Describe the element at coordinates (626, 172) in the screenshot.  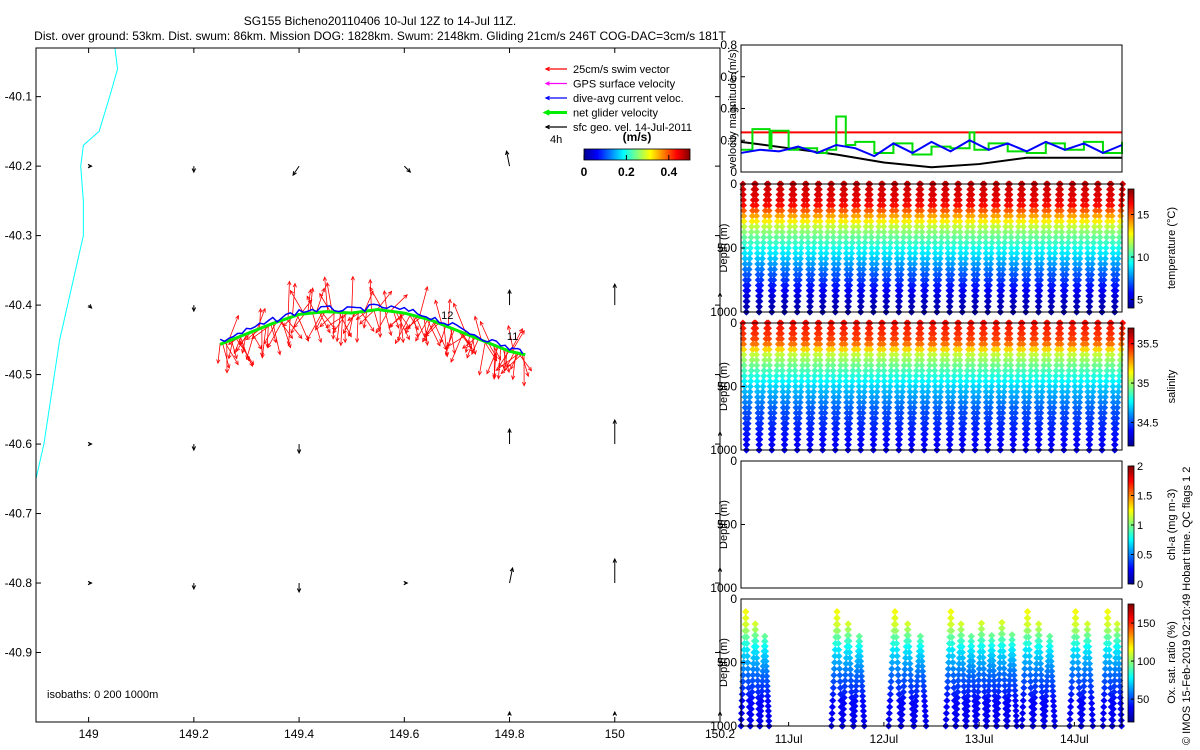
I see `colorbar-tick-label: 0.2` at that location.